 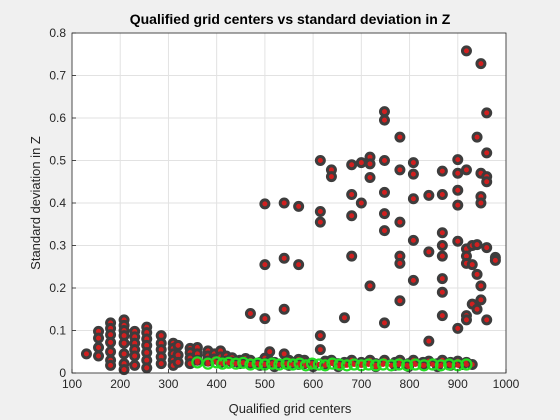 I want to click on x-tick-label: 600, so click(x=313, y=384).